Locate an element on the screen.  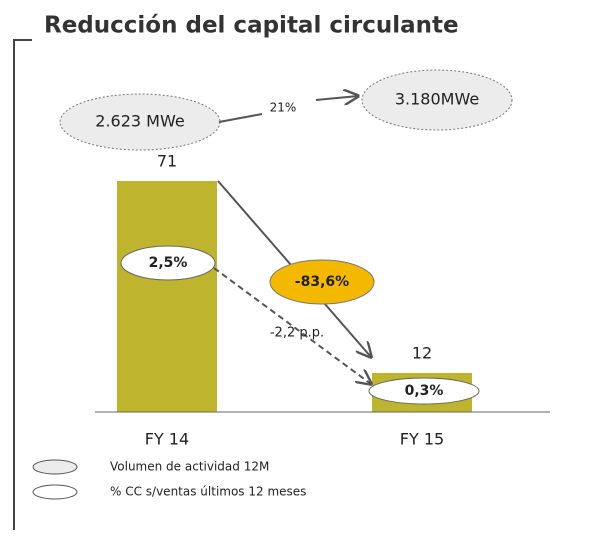
volume-label: 3.180MWe is located at coordinates (437, 99).